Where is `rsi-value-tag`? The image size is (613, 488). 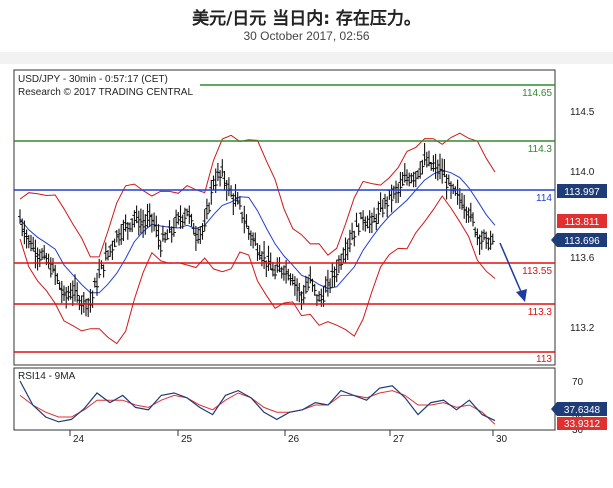 rsi-value-tag is located at coordinates (579, 409).